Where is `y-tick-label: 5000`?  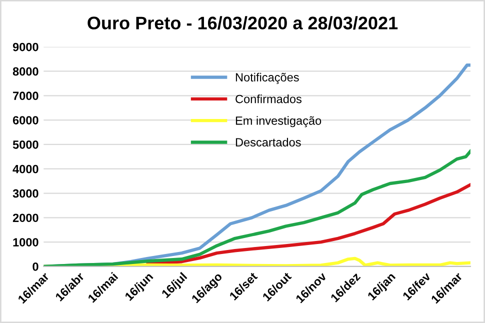
y-tick-label: 5000 is located at coordinates (25, 144).